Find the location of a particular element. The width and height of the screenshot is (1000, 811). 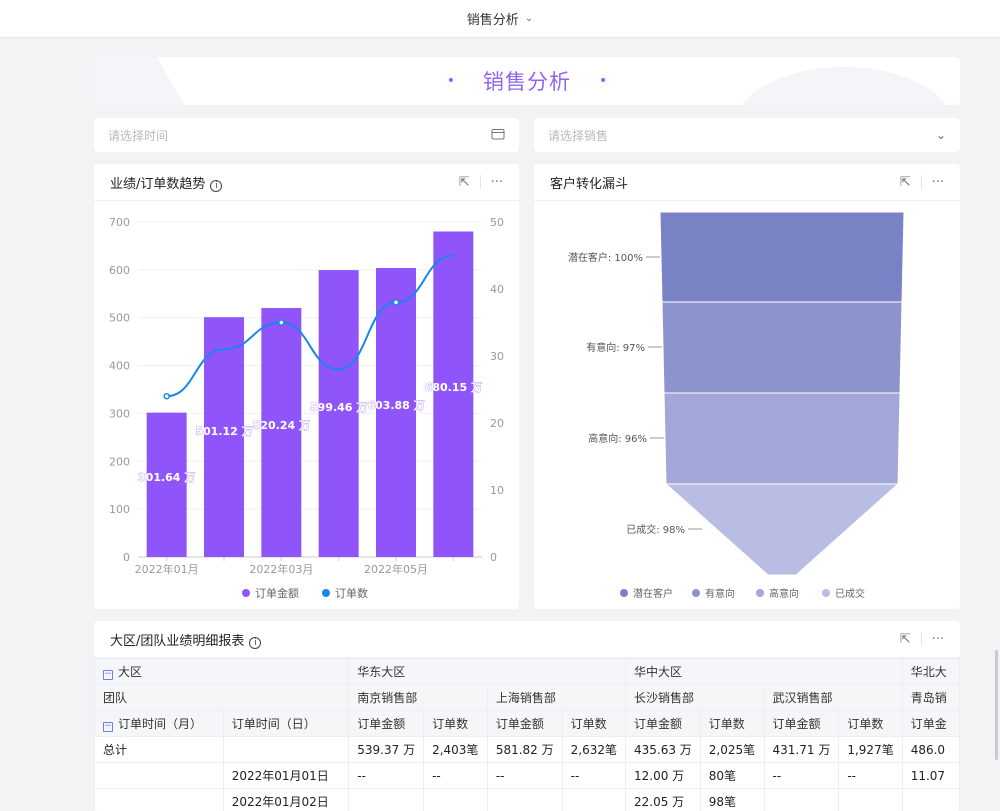

y-right-tick-label: 20 is located at coordinates (497, 423).